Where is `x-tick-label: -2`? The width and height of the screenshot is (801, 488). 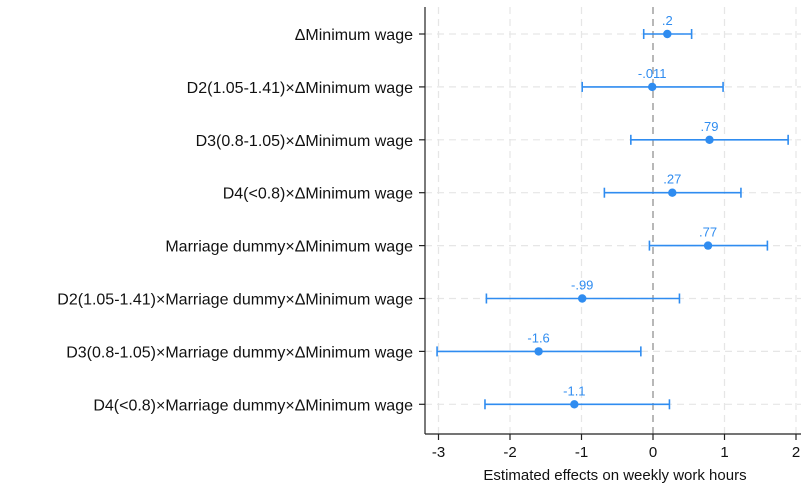 x-tick-label: -2 is located at coordinates (509, 452).